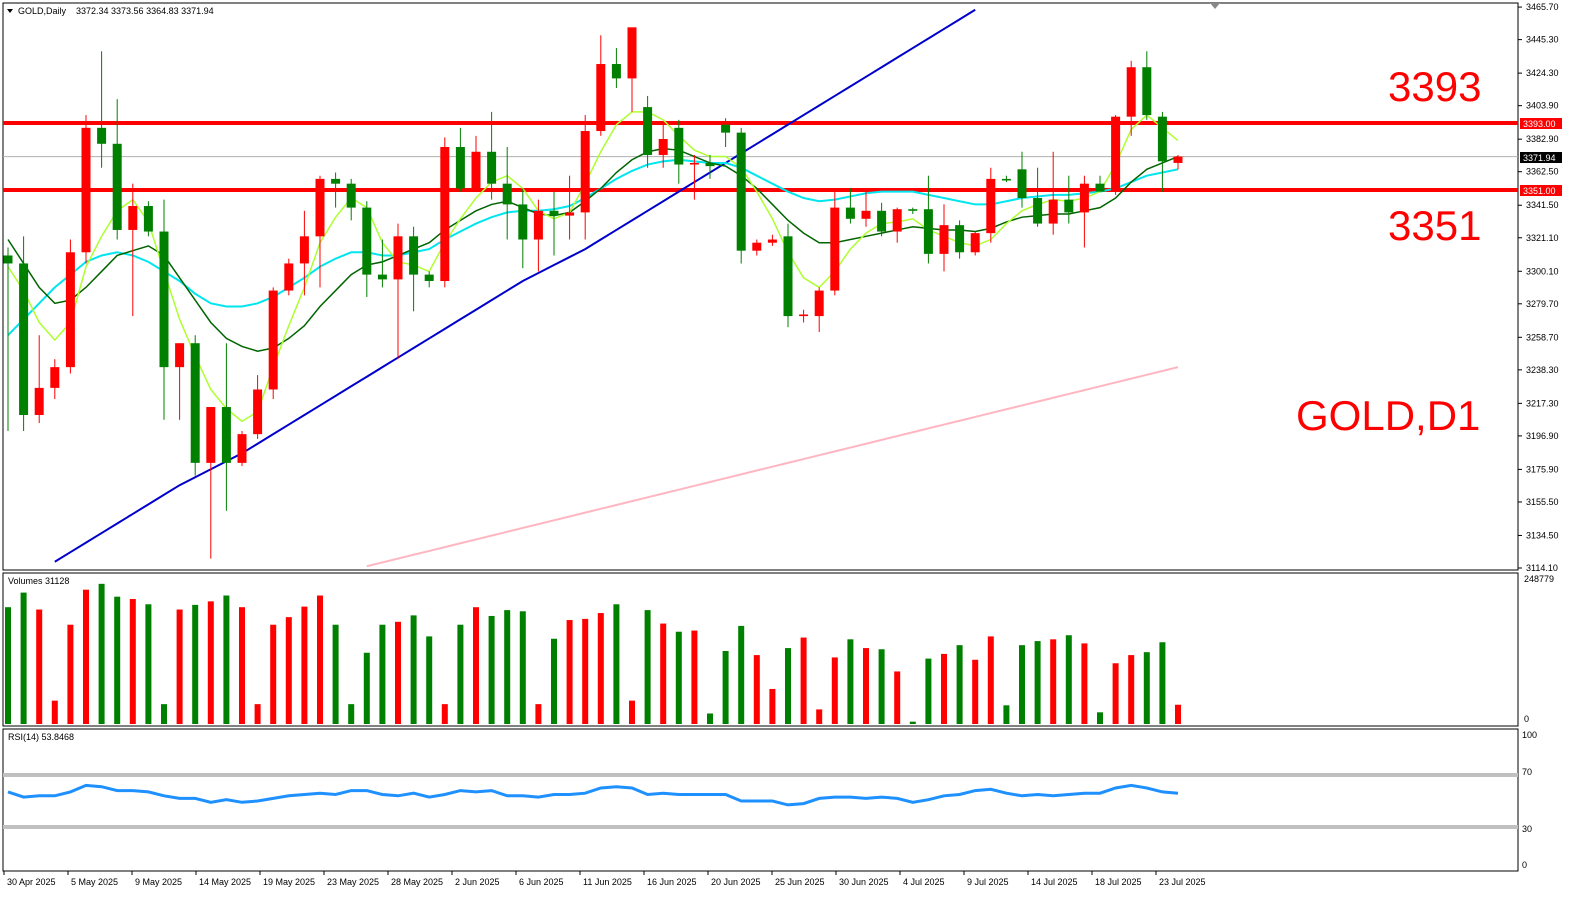 The height and width of the screenshot is (899, 1575). Describe the element at coordinates (1388, 415) in the screenshot. I see `annotation-symbol: GOLD,D1` at that location.